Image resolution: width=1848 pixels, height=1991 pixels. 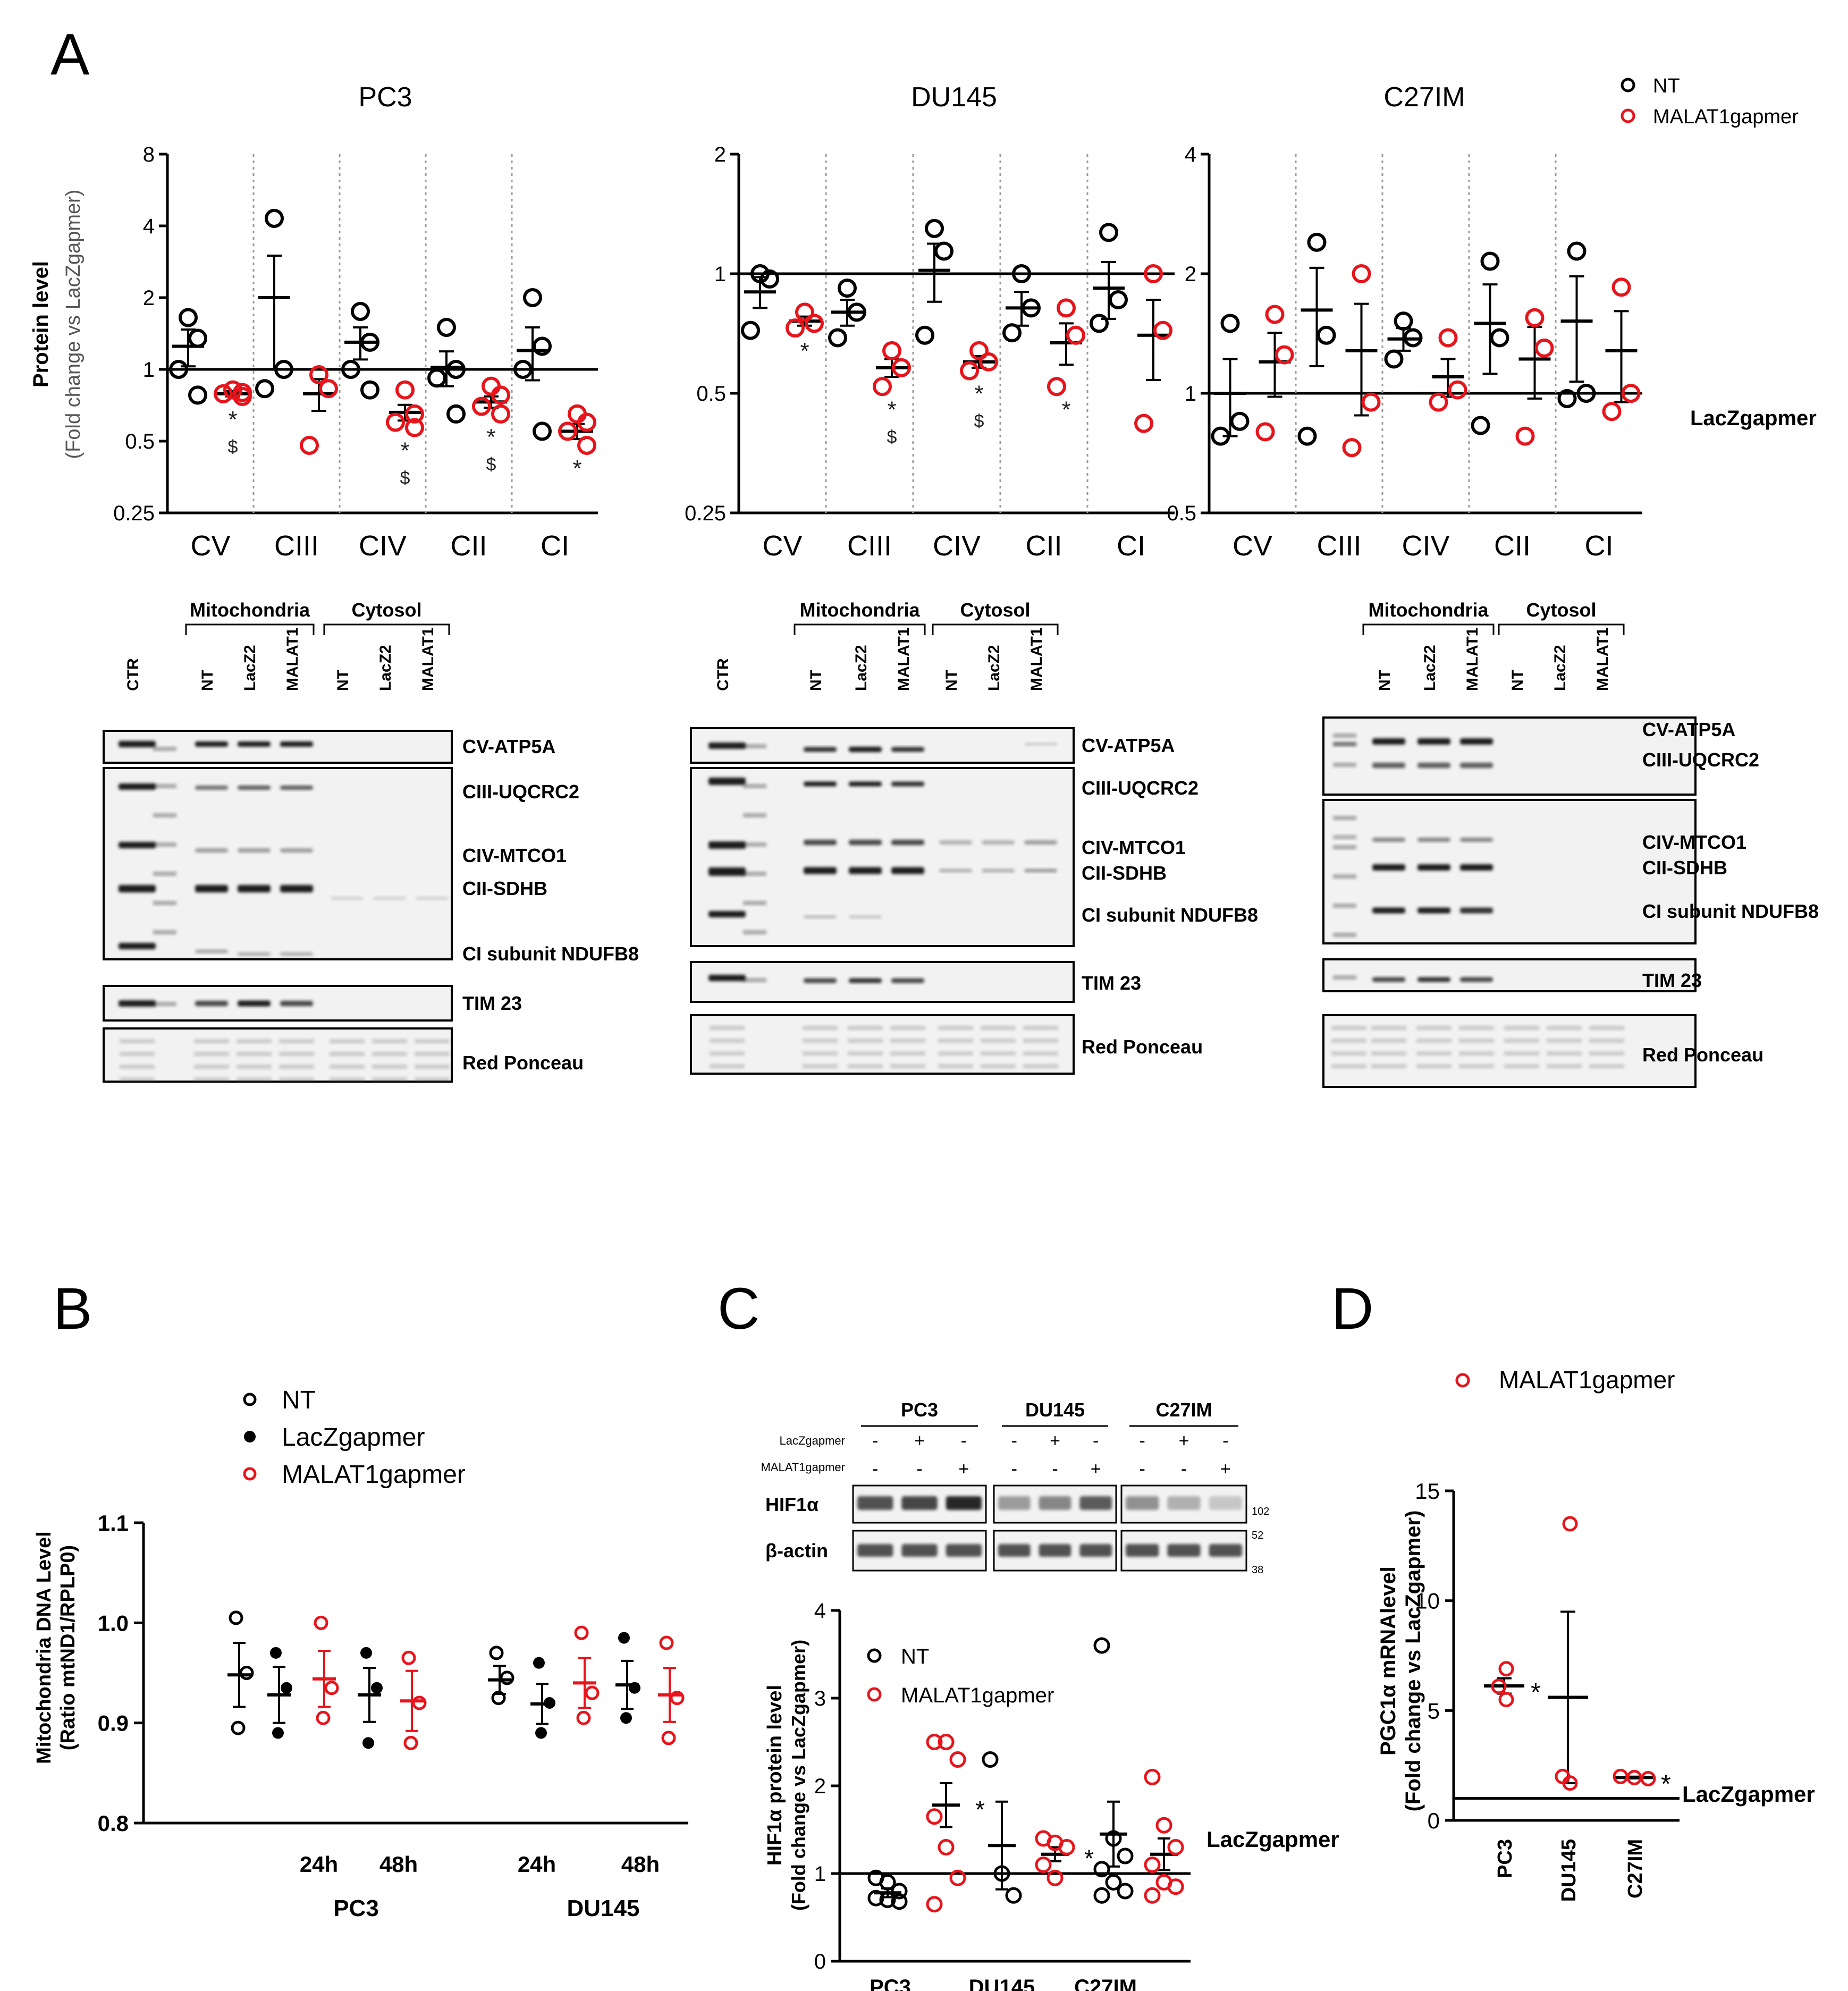 What do you see at coordinates (1352, 1309) in the screenshot?
I see `panel-letter-d: D` at bounding box center [1352, 1309].